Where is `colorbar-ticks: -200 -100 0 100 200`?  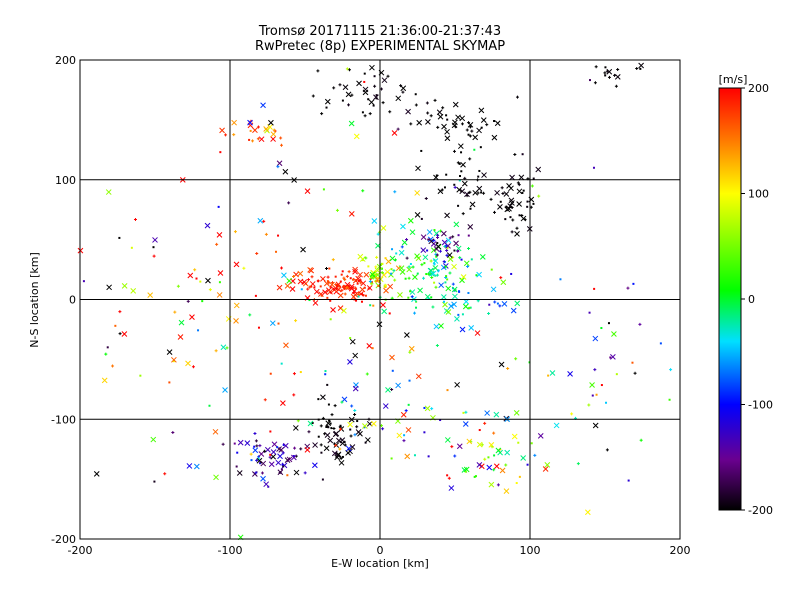 colorbar-ticks: -200 -100 0 100 200 is located at coordinates (757, 299).